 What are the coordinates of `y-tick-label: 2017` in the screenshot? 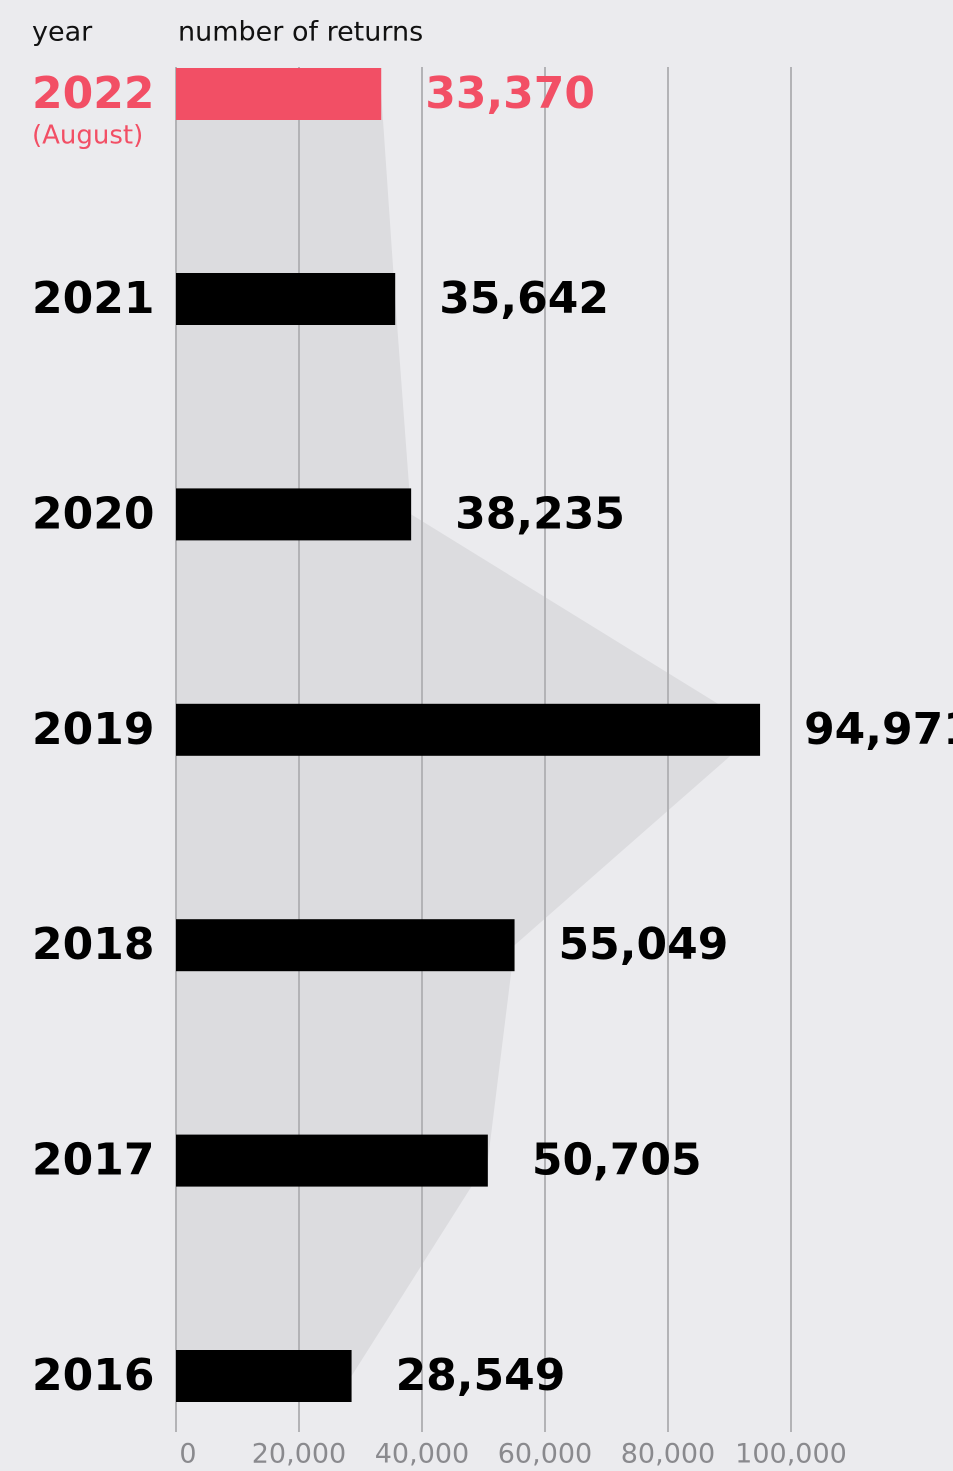 It's located at (93, 1160).